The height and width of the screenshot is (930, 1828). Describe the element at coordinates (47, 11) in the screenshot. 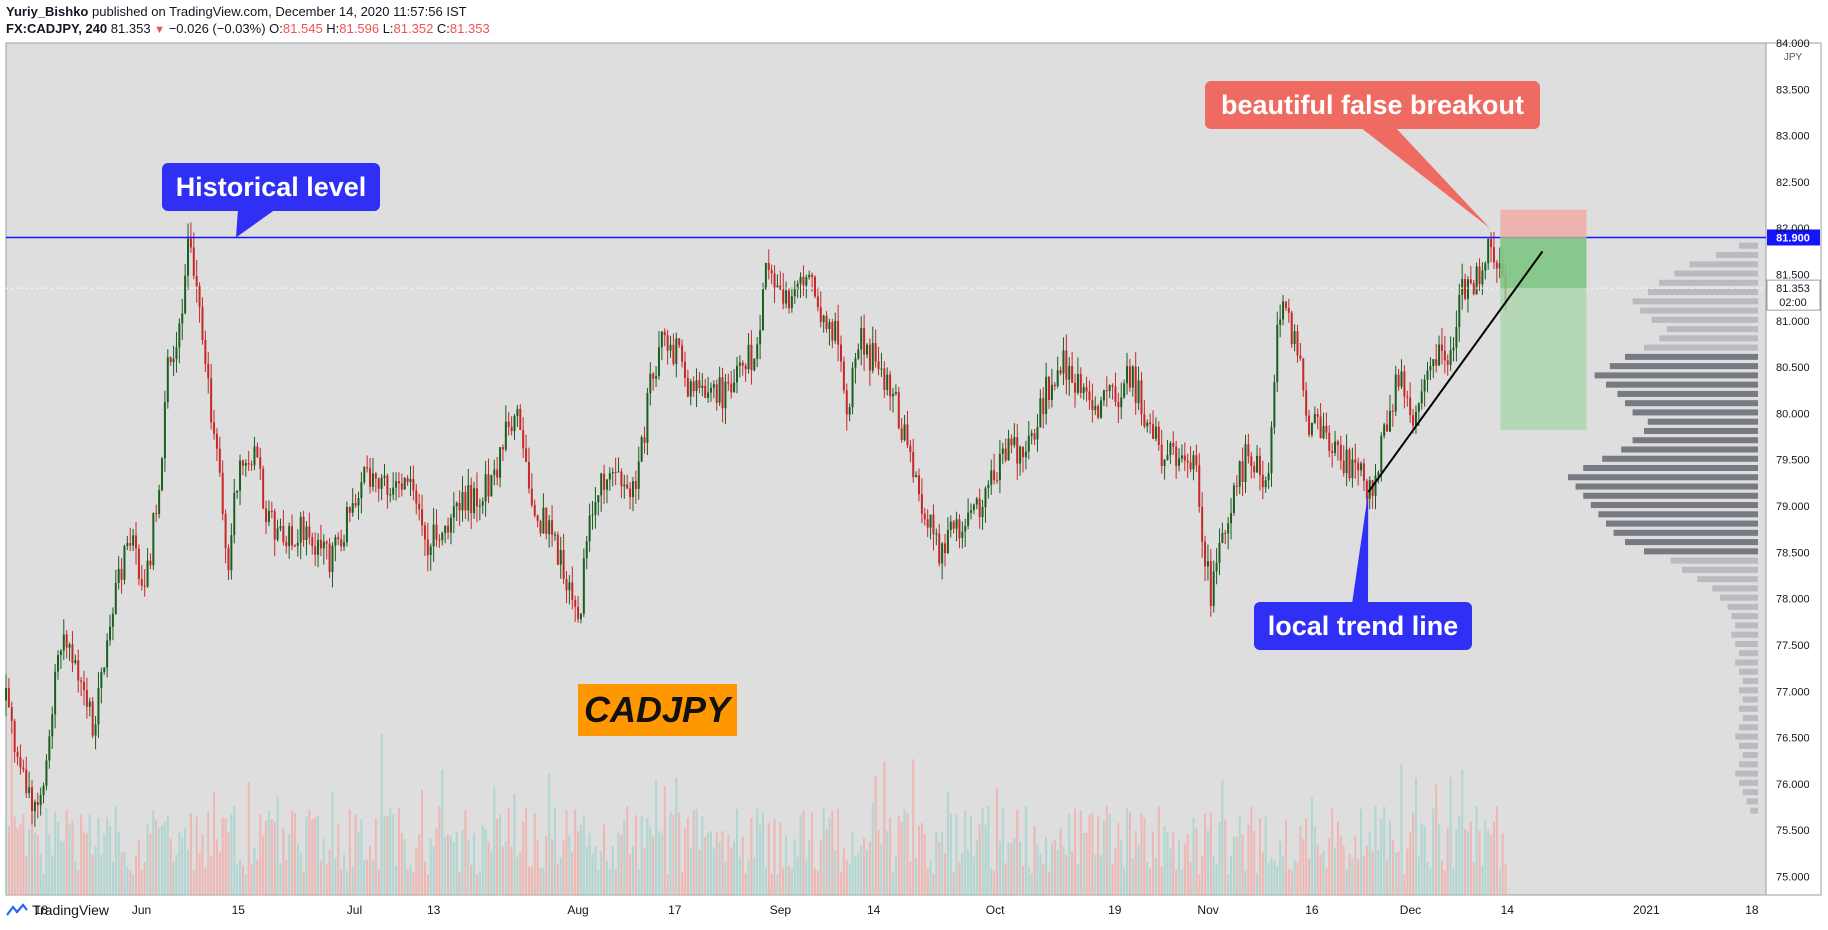

I see `author-name: Yuriy_Bishko` at that location.